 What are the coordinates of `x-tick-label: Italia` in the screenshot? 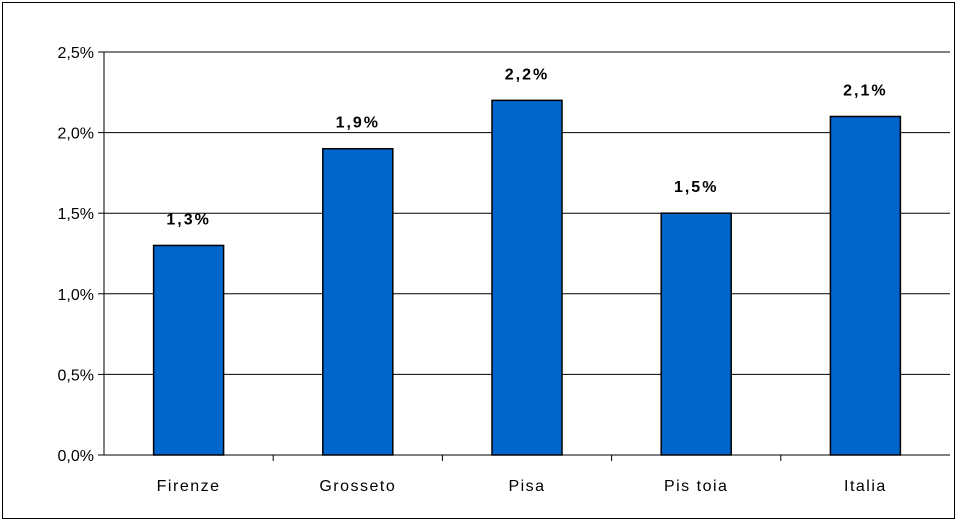 It's located at (865, 486).